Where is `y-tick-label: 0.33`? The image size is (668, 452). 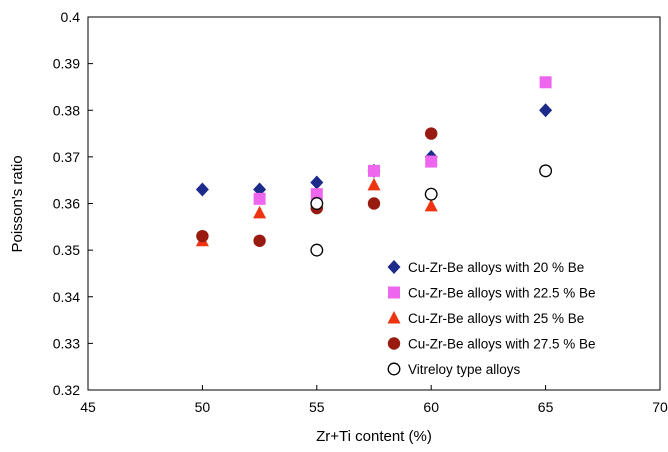
y-tick-label: 0.33 is located at coordinates (66, 343).